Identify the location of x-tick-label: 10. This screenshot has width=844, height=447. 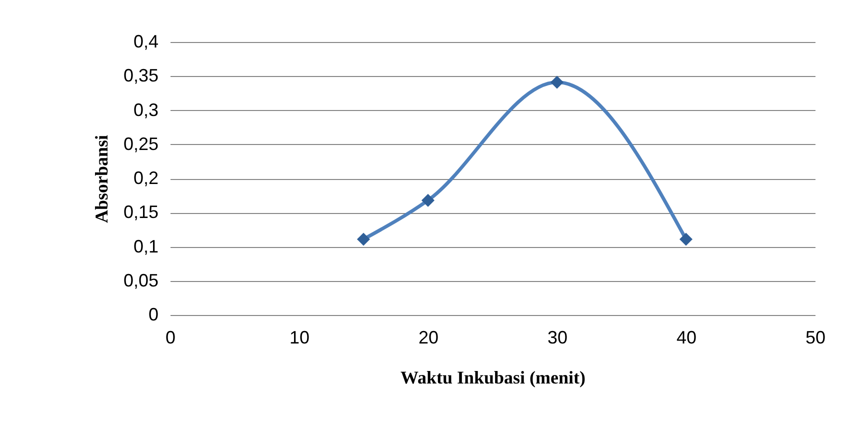
(299, 338).